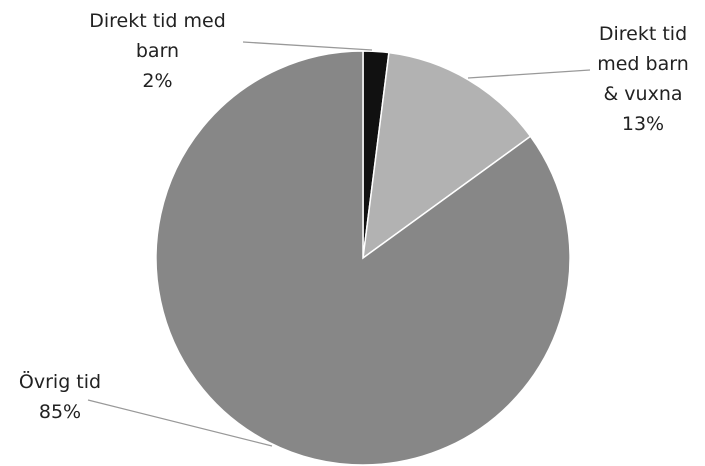  Describe the element at coordinates (60, 382) in the screenshot. I see `category-label: Övrig tid` at that location.